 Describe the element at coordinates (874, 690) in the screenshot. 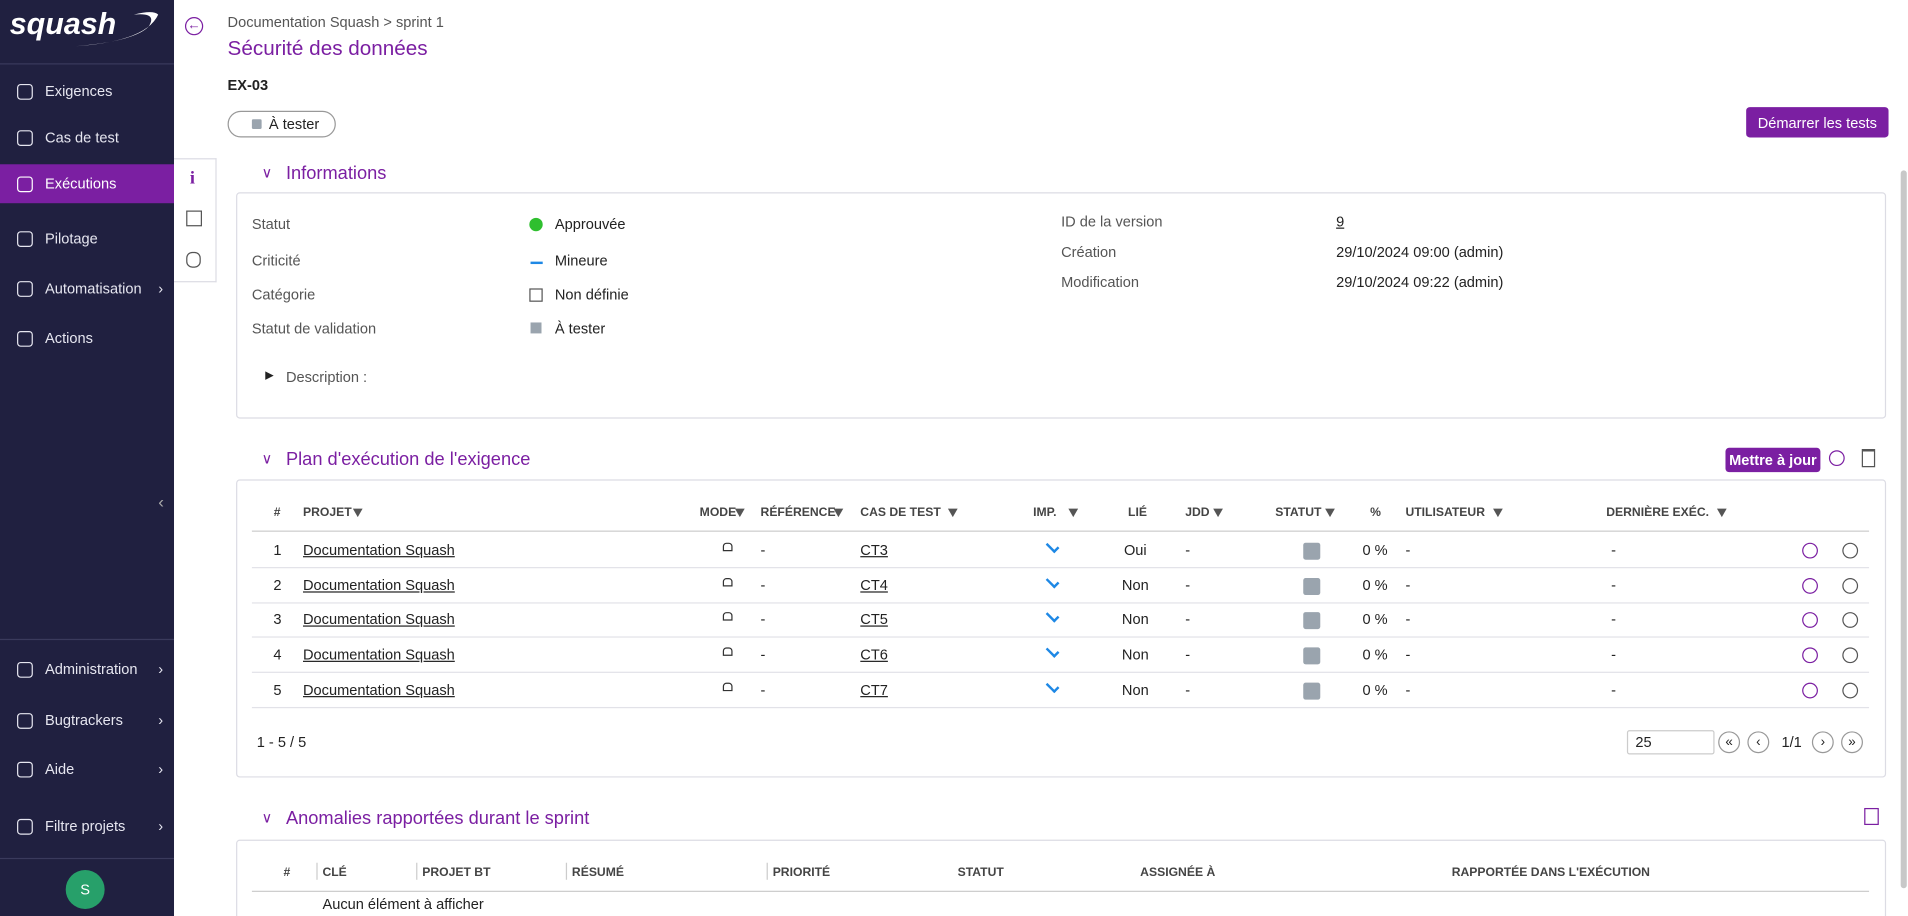

I see `cell: CT7` at that location.